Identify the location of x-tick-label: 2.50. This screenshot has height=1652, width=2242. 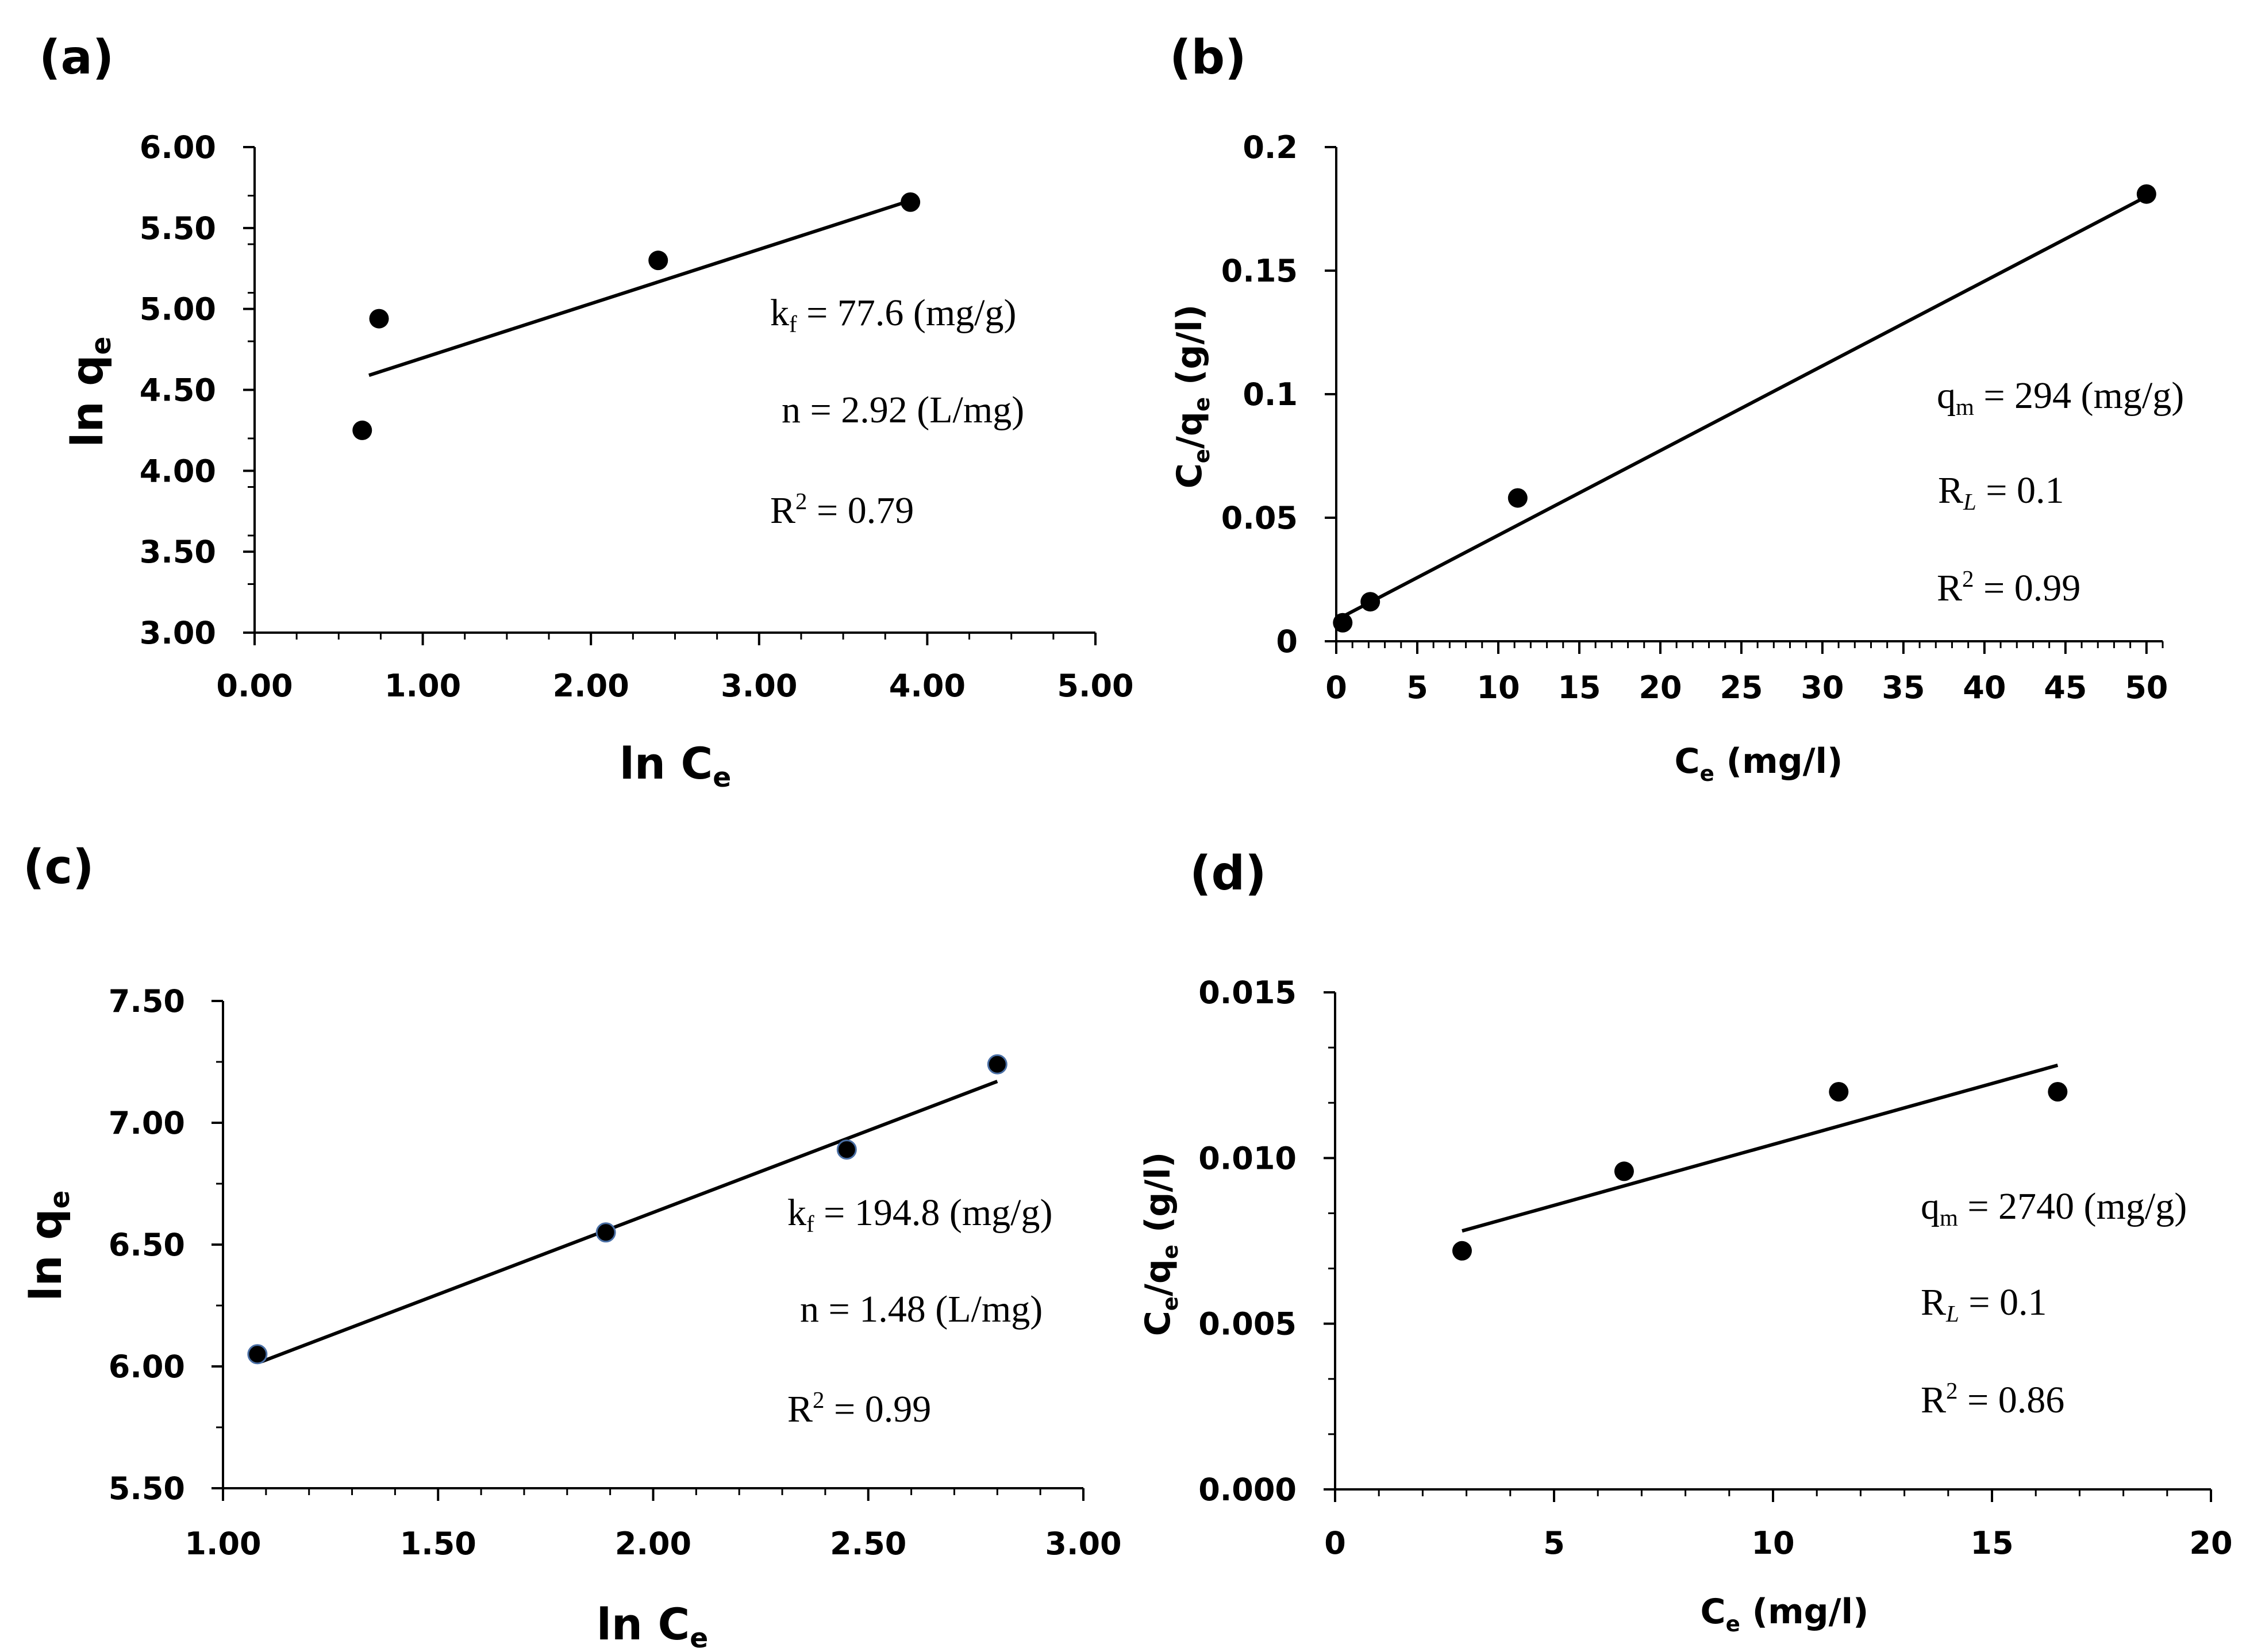
(868, 1544).